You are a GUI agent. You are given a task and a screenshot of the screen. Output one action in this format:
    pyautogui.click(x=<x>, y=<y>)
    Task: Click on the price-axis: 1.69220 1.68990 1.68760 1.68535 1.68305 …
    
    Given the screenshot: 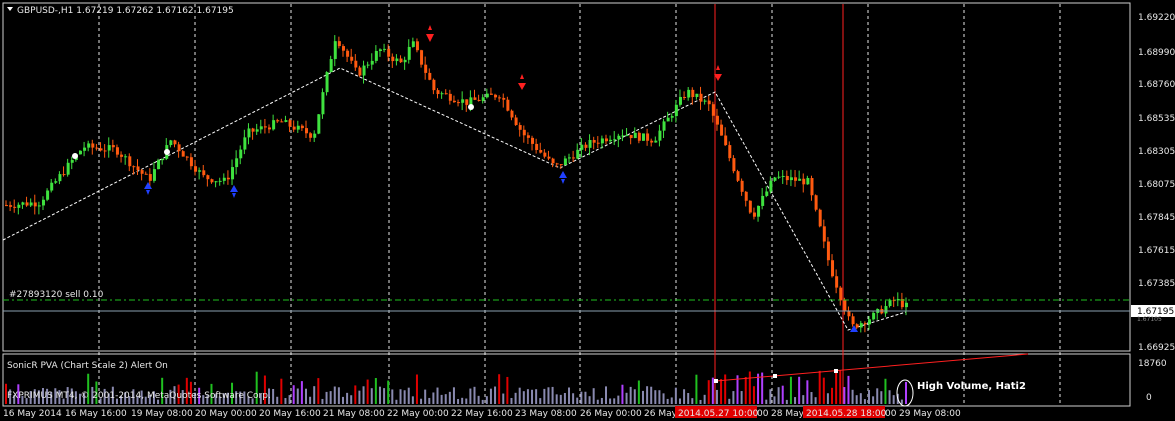 What is the action you would take?
    pyautogui.click(x=1153, y=183)
    